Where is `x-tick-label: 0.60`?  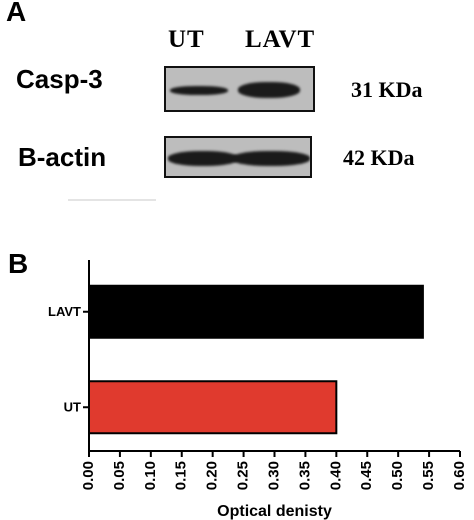
x-tick-label: 0.60 is located at coordinates (459, 475).